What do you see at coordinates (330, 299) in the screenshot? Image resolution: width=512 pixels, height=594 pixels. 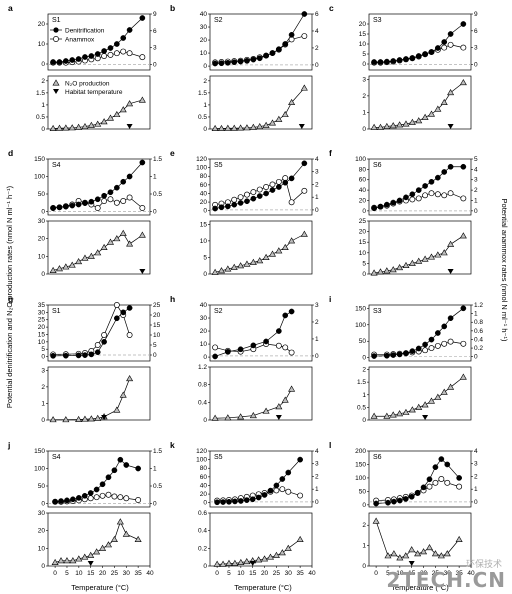 I see `panel-letter: i` at bounding box center [330, 299].